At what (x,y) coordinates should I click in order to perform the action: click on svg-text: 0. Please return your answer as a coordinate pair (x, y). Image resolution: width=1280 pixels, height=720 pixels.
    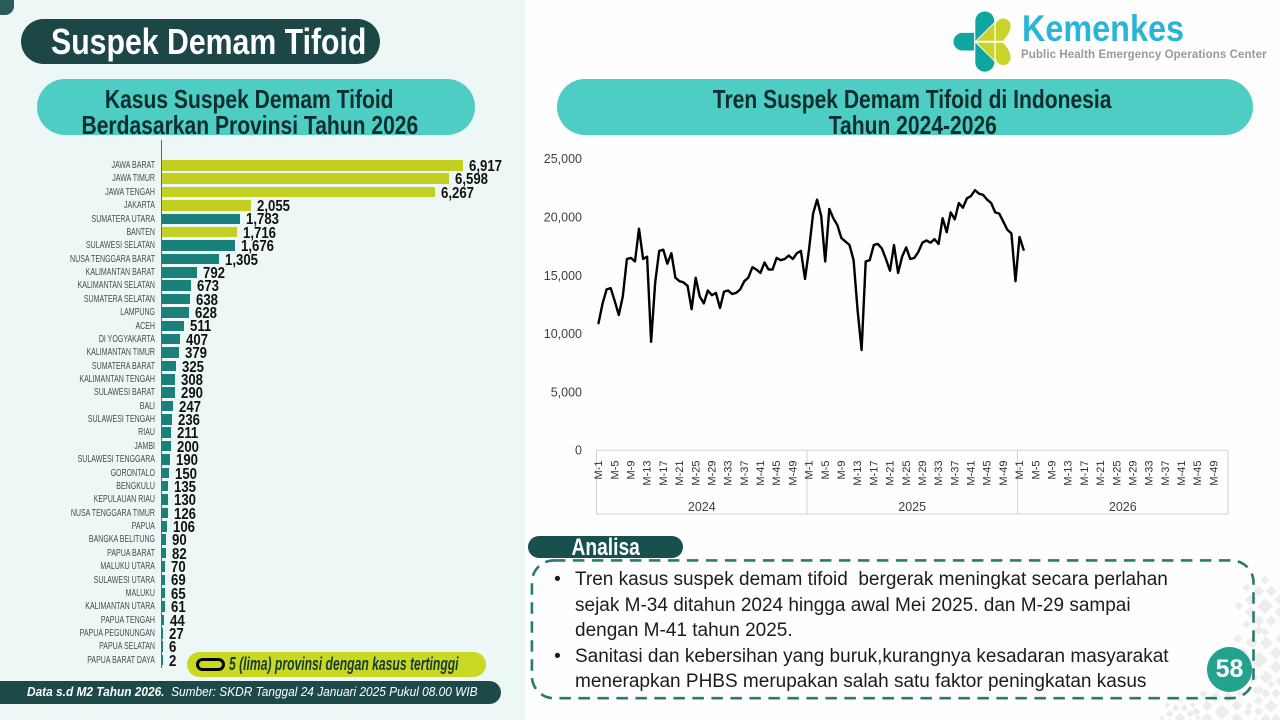
    Looking at the image, I should click on (578, 451).